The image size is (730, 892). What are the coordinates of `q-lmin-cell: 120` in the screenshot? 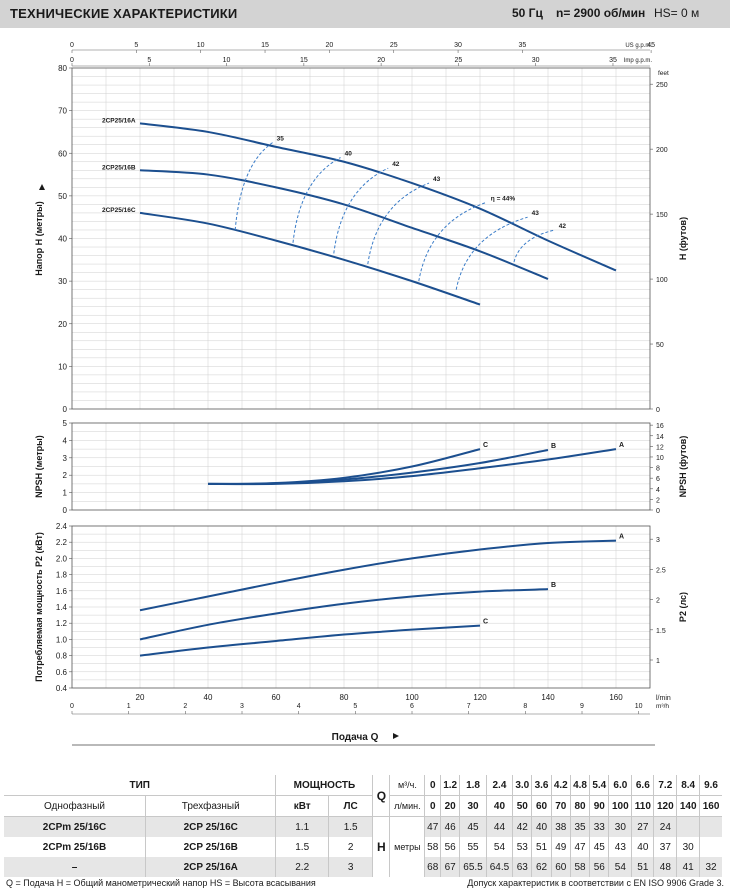 It's located at (665, 806).